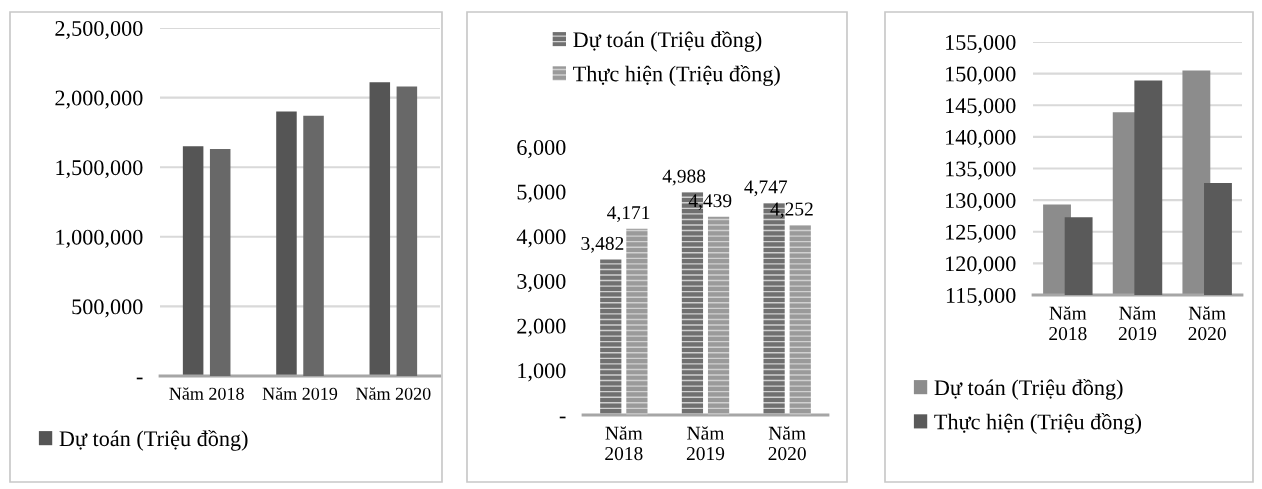 Image resolution: width=1262 pixels, height=489 pixels. I want to click on y-tick-label: 500,000, so click(107, 308).